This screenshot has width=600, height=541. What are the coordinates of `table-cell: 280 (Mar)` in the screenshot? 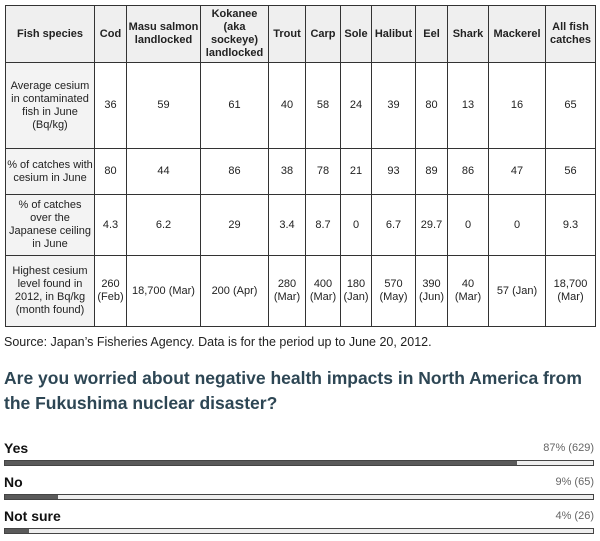 It's located at (287, 291).